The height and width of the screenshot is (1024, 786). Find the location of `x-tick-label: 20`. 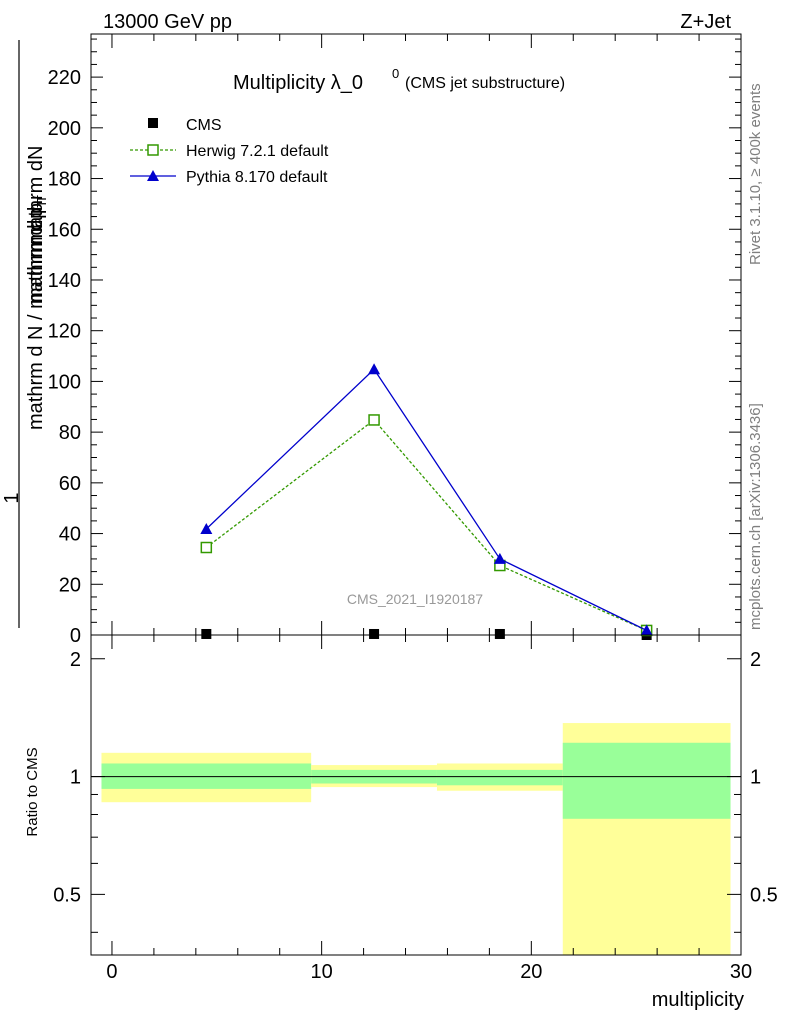

x-tick-label: 20 is located at coordinates (531, 972).